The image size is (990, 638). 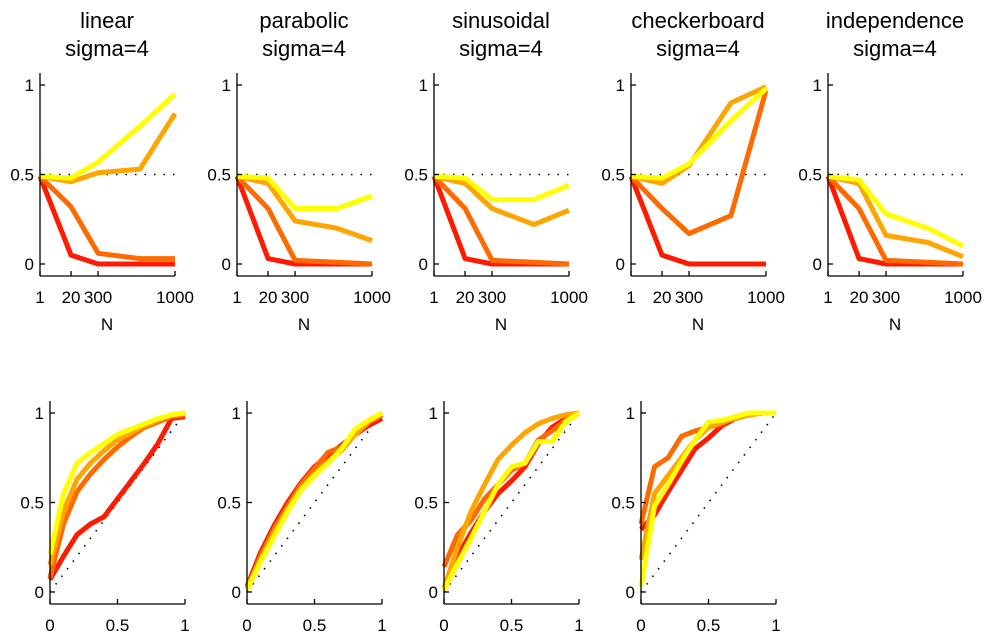 What do you see at coordinates (219, 175) in the screenshot?
I see `panel-2-y-tick-label: 0.5` at bounding box center [219, 175].